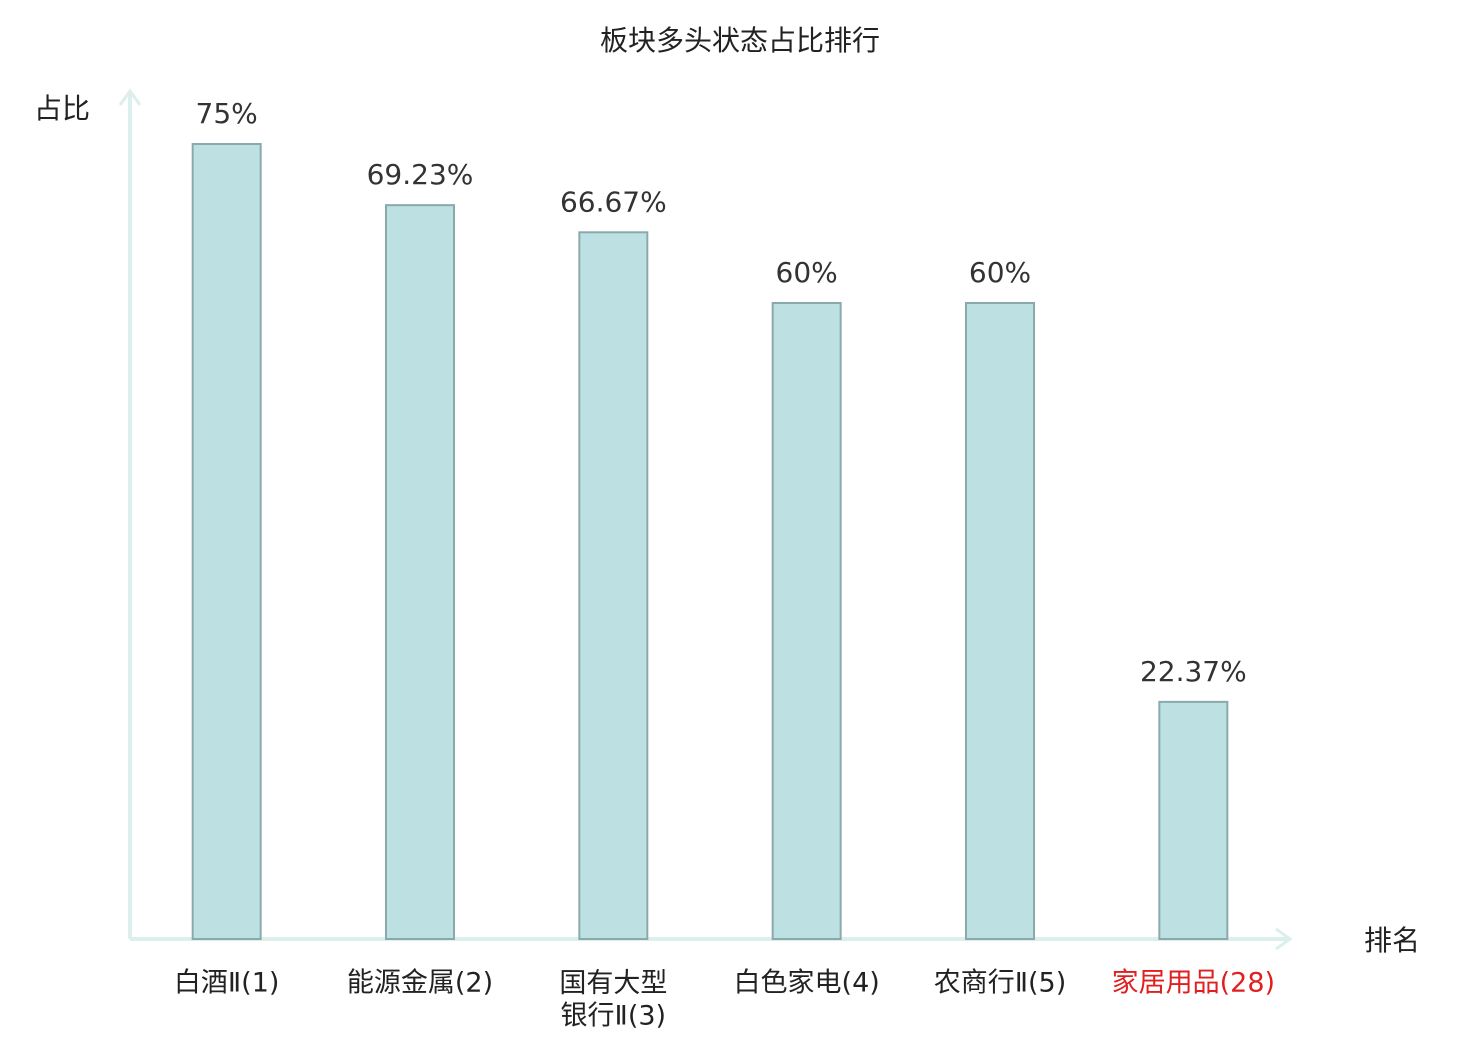 This screenshot has height=1040, width=1480. Describe the element at coordinates (62, 108) in the screenshot. I see `y-axis-label: 占比` at that location.